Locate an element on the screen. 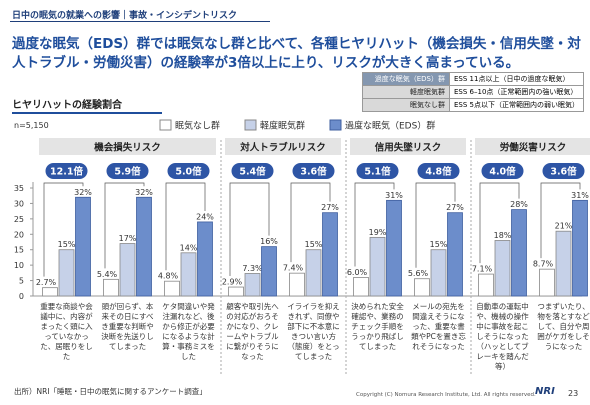  item-label: ケタ間違いや発注漏れなど、後から修正が必要になるような計算・事務ミスをした is located at coordinates (188, 331).